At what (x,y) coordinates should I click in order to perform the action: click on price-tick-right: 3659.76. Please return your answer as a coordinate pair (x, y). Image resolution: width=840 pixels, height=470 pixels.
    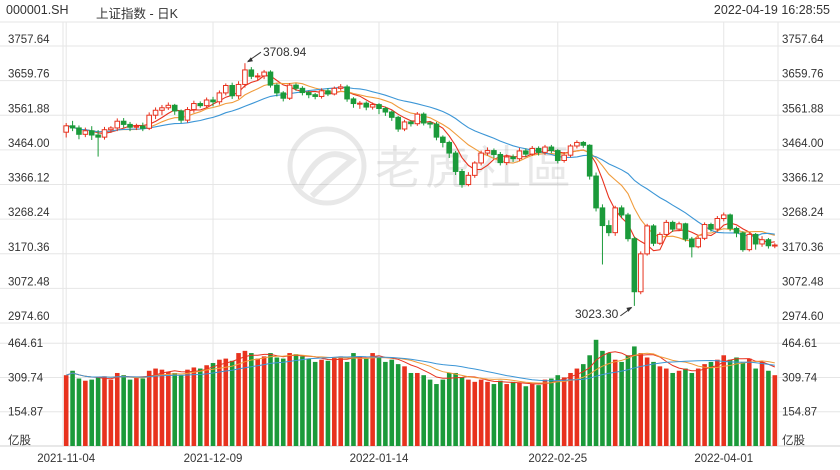
    Looking at the image, I should click on (803, 75).